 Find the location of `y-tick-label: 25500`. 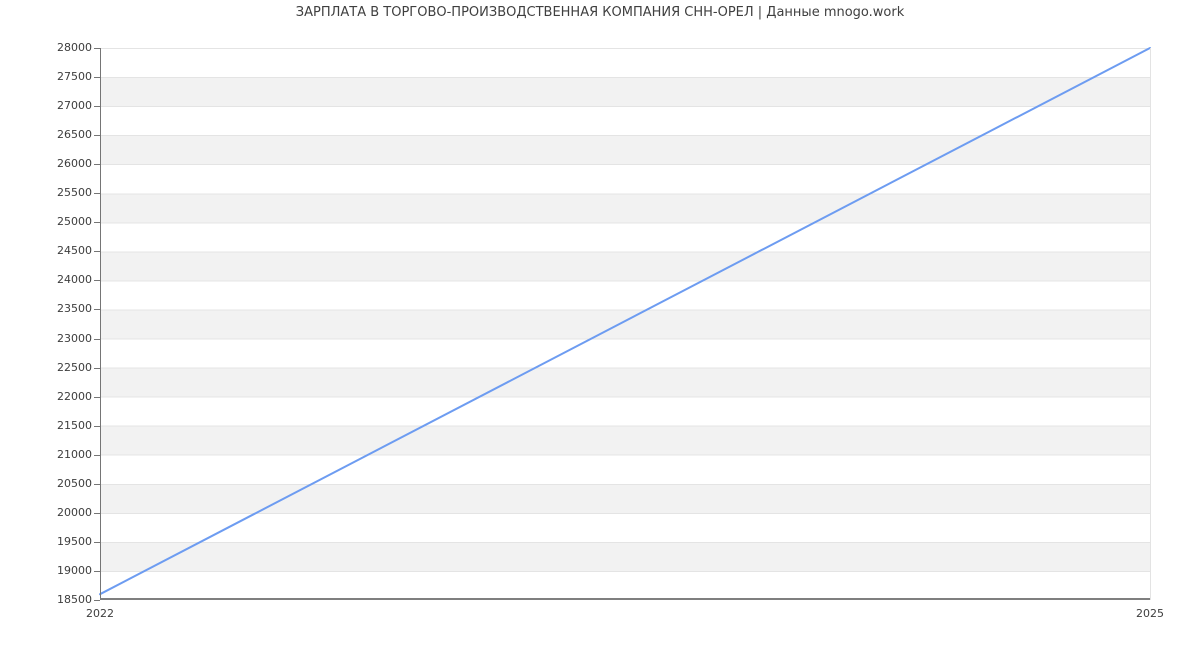

y-tick-label: 25500 is located at coordinates (74, 193).